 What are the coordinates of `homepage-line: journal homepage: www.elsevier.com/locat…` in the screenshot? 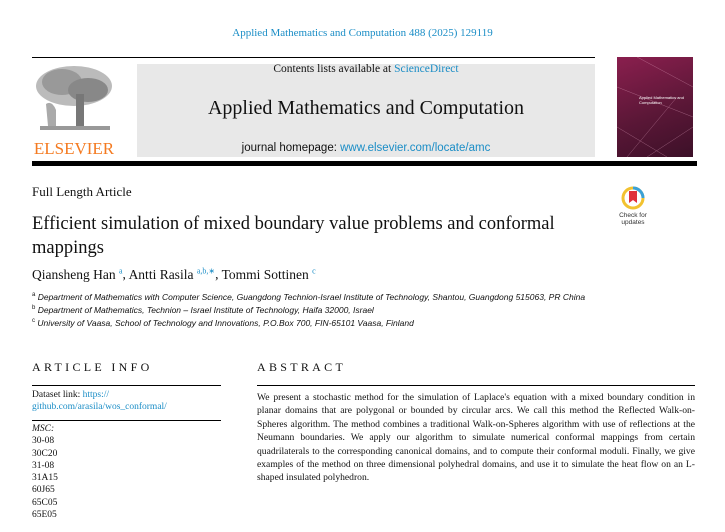 It's located at (366, 148).